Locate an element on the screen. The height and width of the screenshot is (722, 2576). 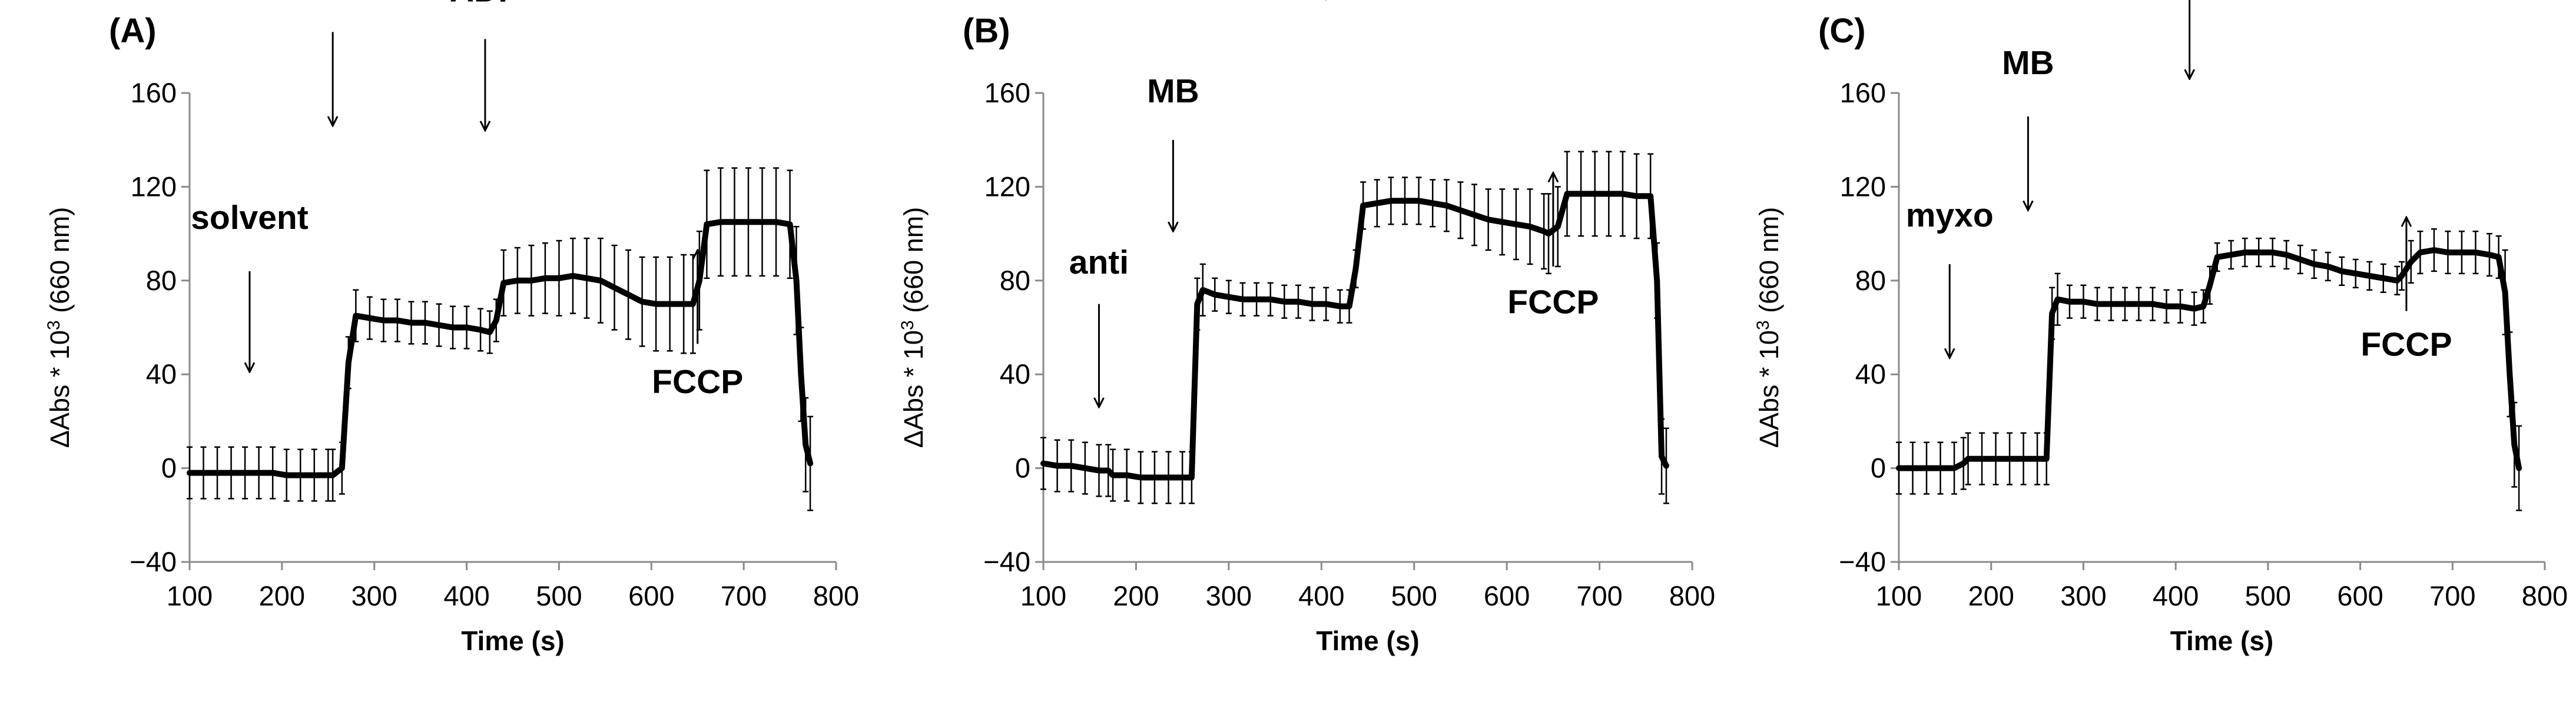
annotation-label: solvent is located at coordinates (250, 218).